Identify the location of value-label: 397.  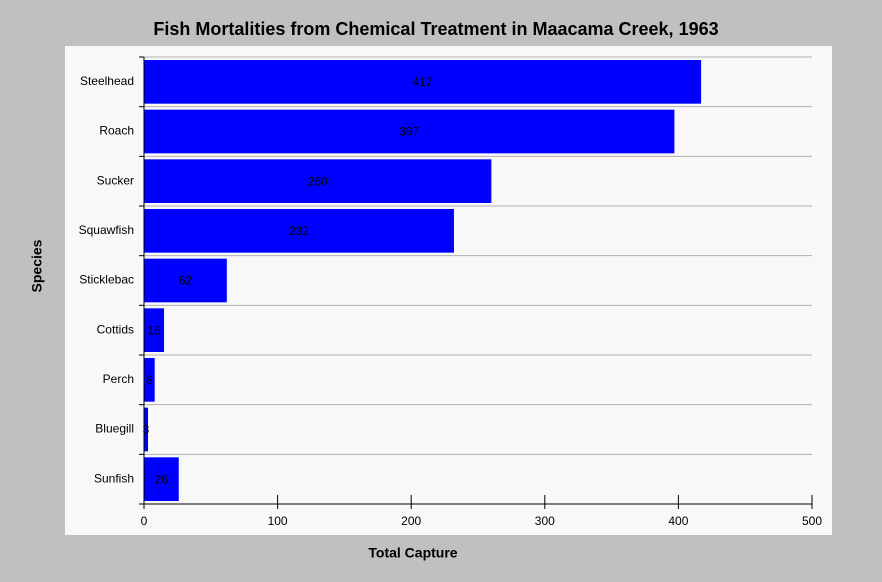
(409, 132).